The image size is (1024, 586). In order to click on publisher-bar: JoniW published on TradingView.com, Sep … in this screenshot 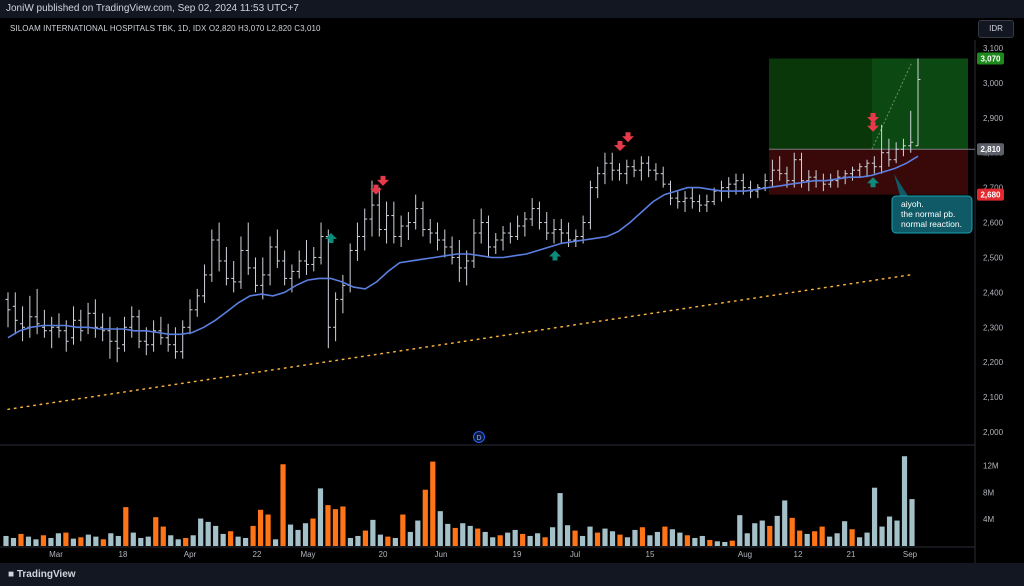, I will do `click(512, 9)`.